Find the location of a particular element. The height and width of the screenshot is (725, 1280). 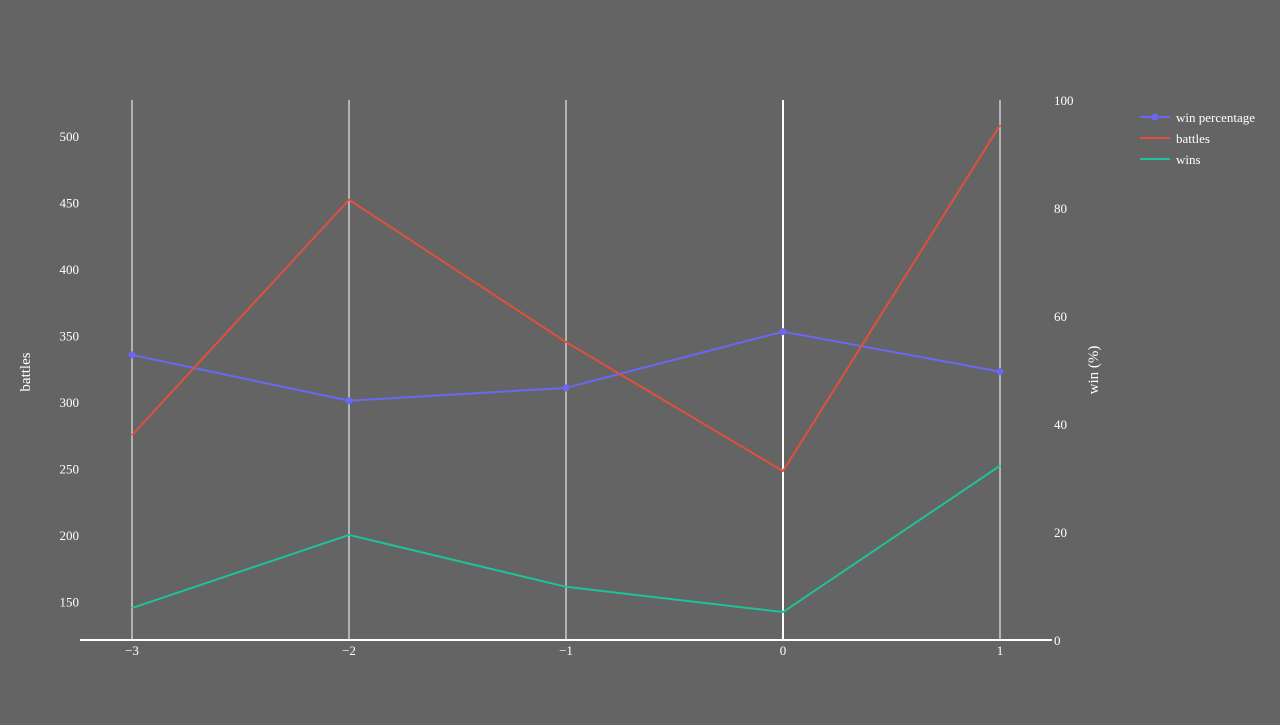

y-tick-label: 350 is located at coordinates (70, 335).